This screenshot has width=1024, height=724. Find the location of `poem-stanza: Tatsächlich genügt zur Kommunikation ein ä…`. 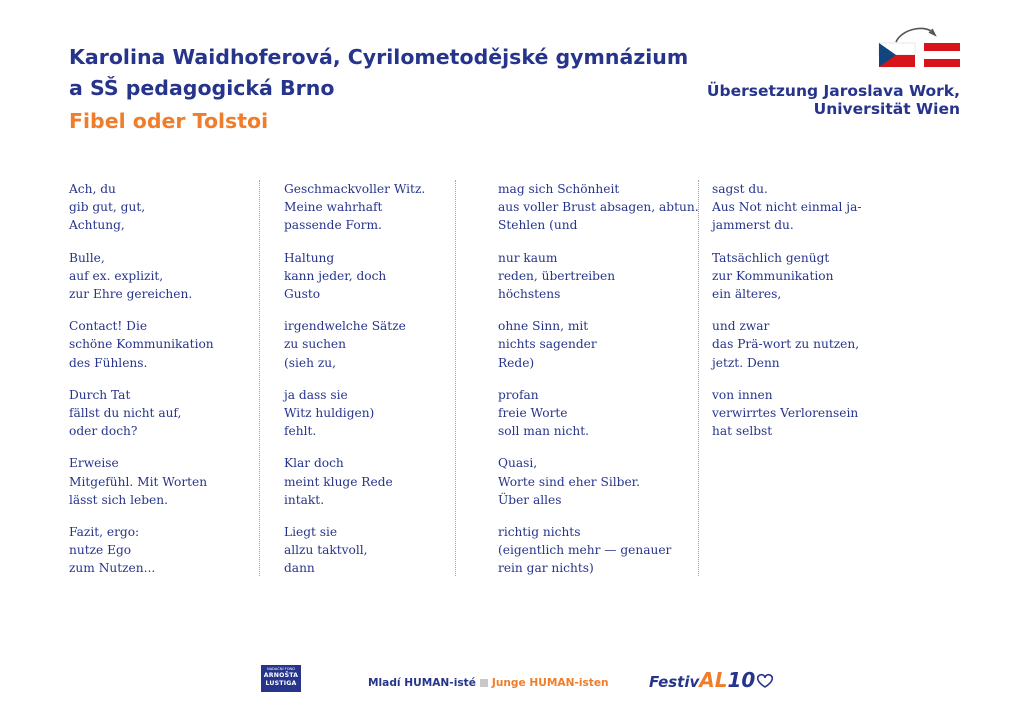

poem-stanza: Tatsächlich genügt zur Kommunikation ein ä… is located at coordinates (819, 276).